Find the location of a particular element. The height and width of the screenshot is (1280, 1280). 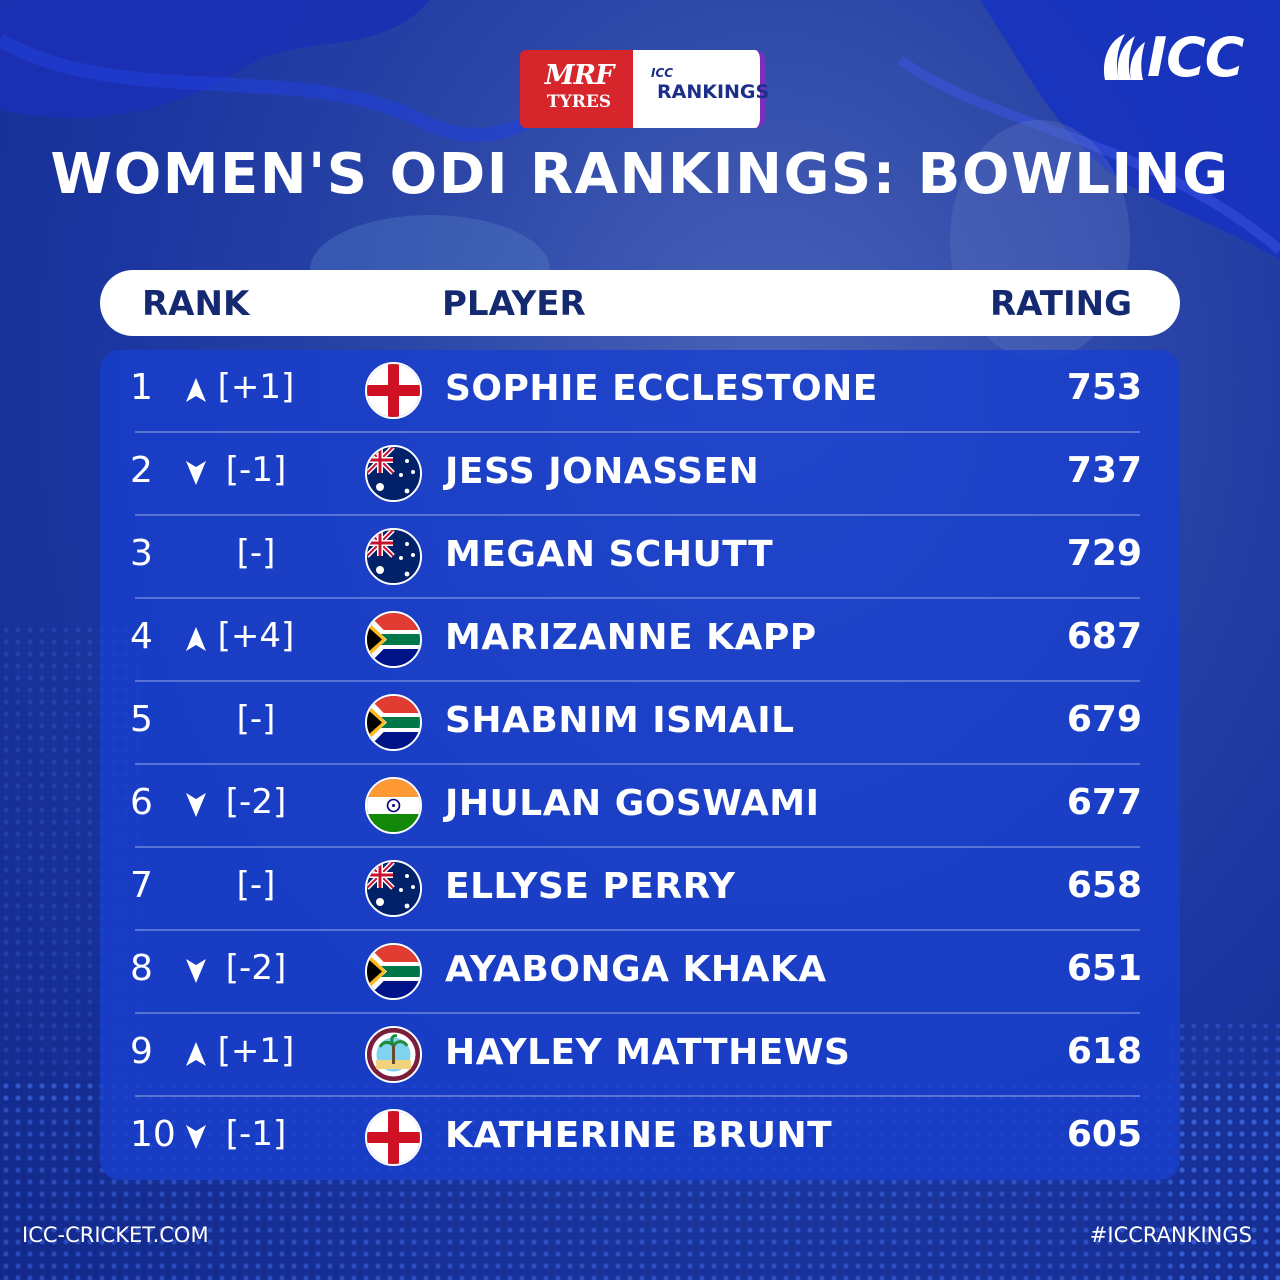

player-name: MEGAN SCHUTT is located at coordinates (609, 554).